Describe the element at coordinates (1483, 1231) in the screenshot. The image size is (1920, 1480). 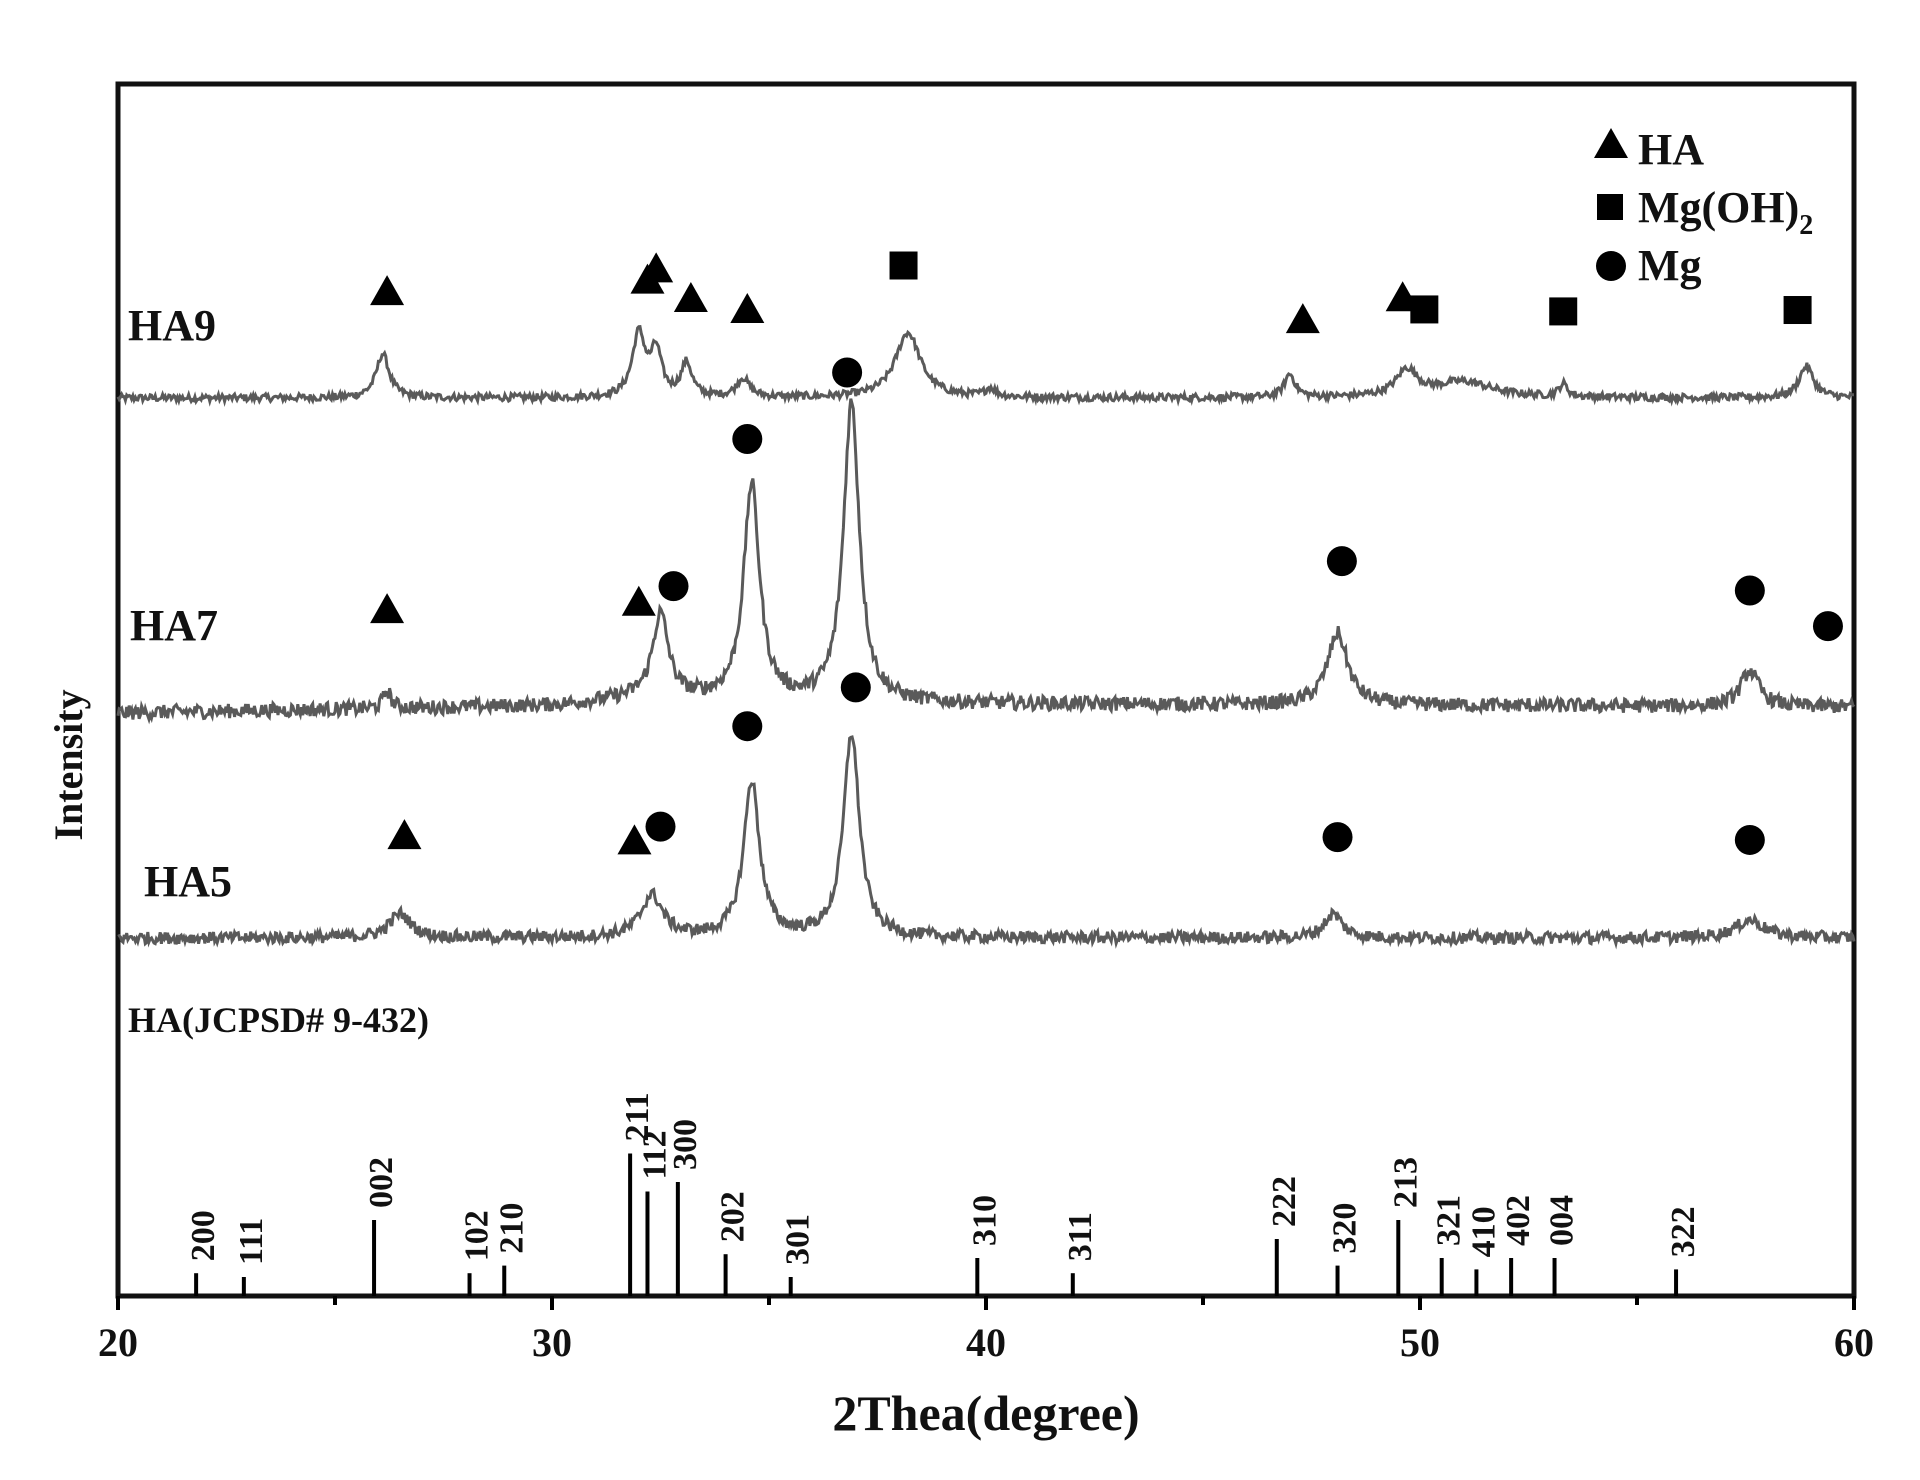
I see `reference-hkl-410: 410` at that location.